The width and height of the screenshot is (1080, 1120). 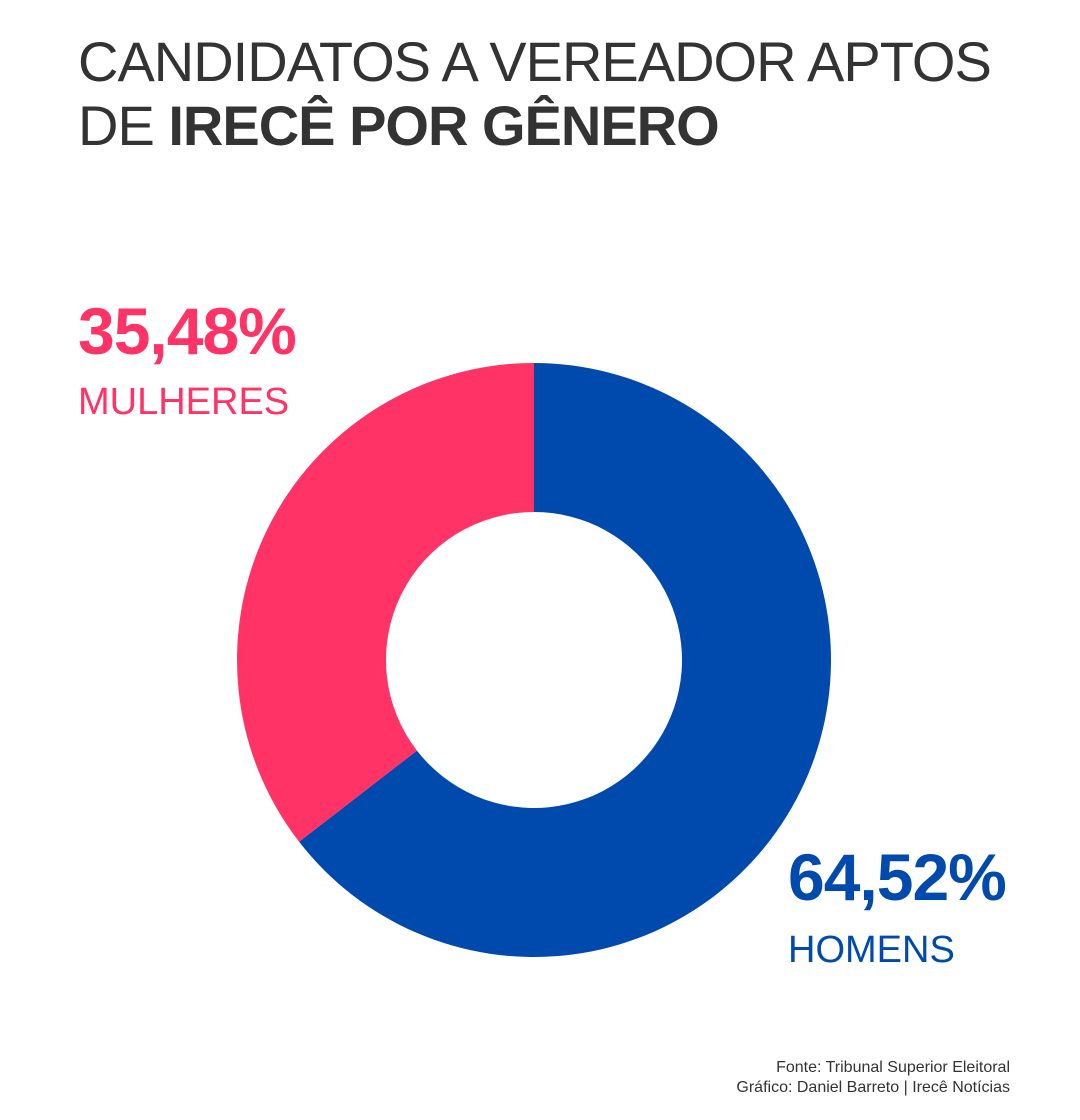 What do you see at coordinates (873, 1087) in the screenshot?
I see `credit-text: Gráfico: Daniel Barreto | Irecê Notícias` at bounding box center [873, 1087].